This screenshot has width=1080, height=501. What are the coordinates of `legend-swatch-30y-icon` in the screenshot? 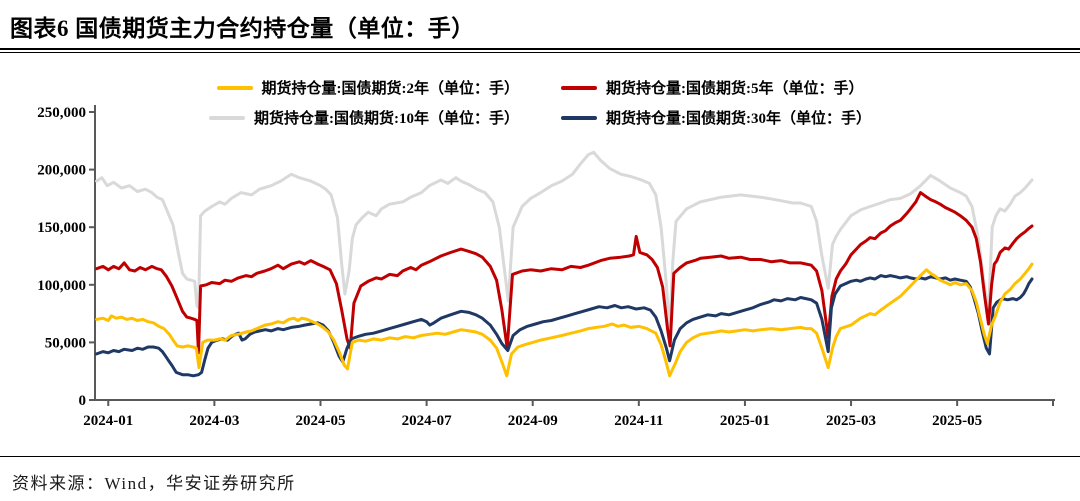 It's located at (579, 117).